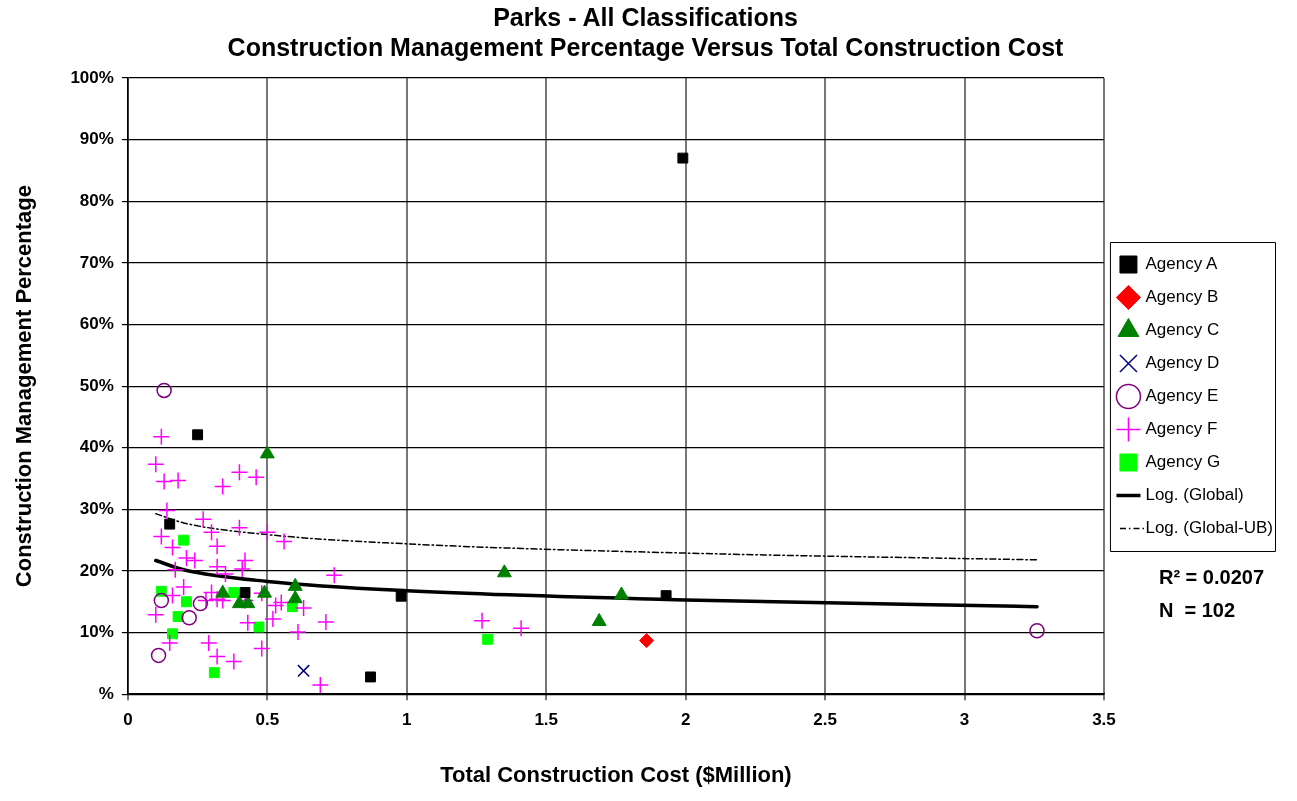 This screenshot has height=801, width=1297. What do you see at coordinates (1183, 462) in the screenshot?
I see `legend-label: Agency G` at bounding box center [1183, 462].